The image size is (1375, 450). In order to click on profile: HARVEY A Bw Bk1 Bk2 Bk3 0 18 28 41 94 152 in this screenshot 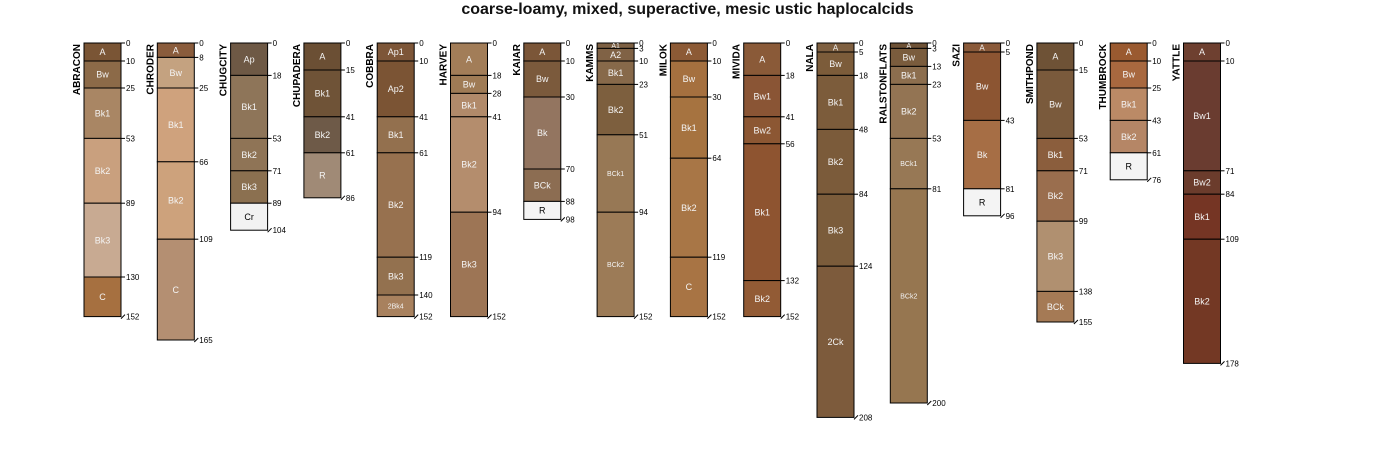, I will do `click(473, 180)`.